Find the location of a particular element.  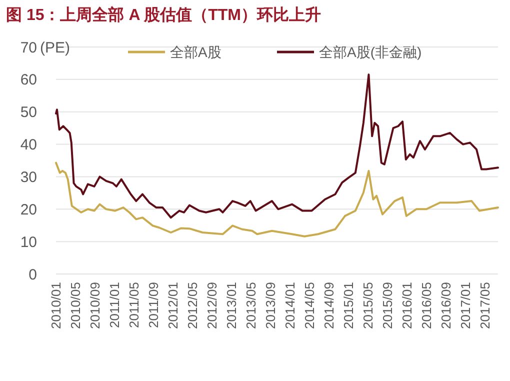

legend-label: 全部A股(非金融) is located at coordinates (370, 52).